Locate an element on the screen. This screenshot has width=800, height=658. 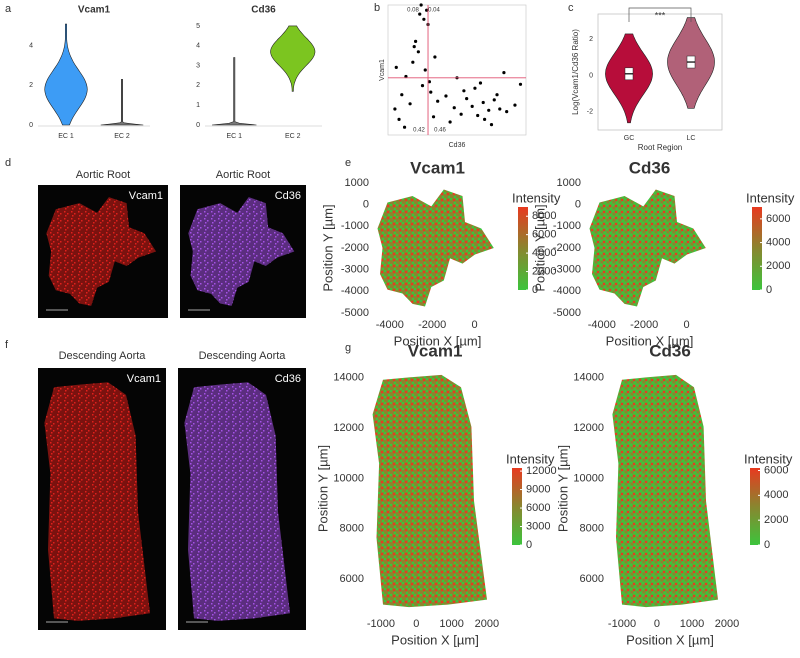
y-tick-label: 8000 is located at coordinates (352, 529).